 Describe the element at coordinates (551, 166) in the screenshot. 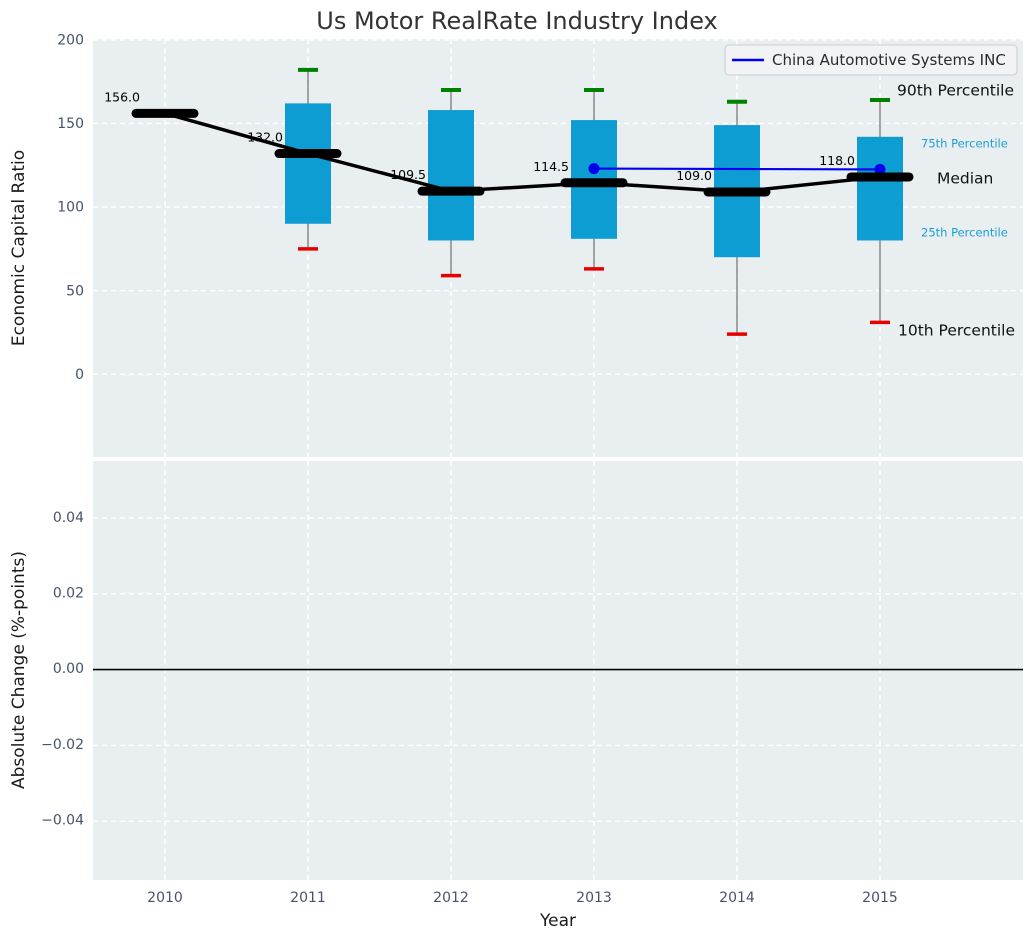

I see `median-value-label-2013: 114.5` at that location.